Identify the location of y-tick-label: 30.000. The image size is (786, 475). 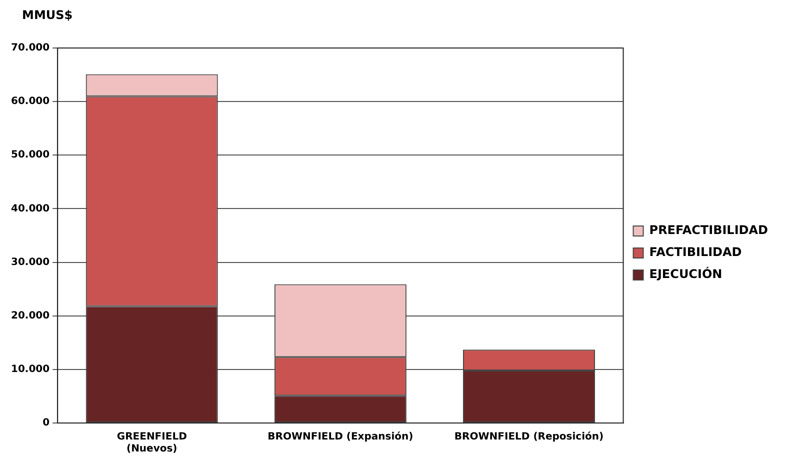
(30, 262).